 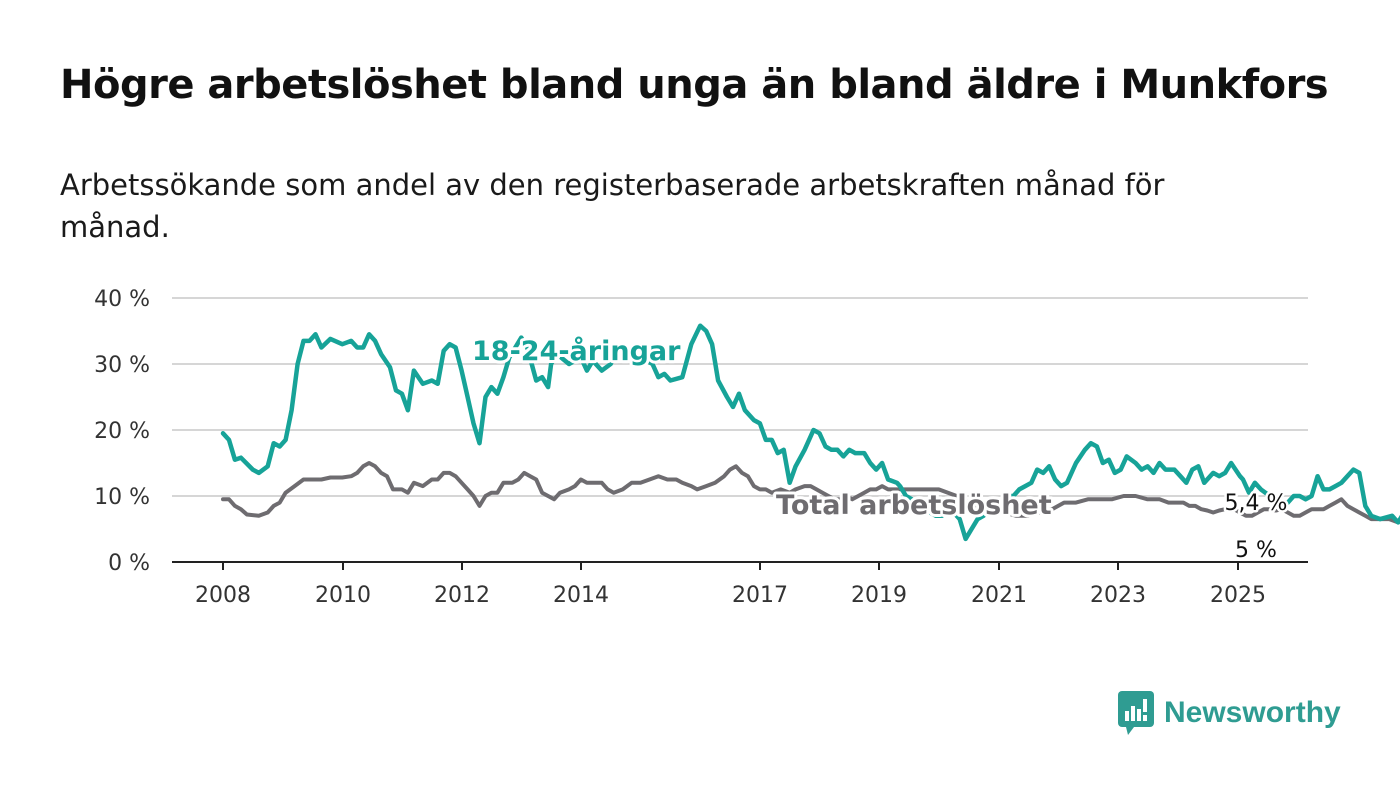 What do you see at coordinates (730, 585) in the screenshot?
I see `x-axis-ticks: 2008 2010 2012 2014 2017 2019 2021 2023 2025` at bounding box center [730, 585].